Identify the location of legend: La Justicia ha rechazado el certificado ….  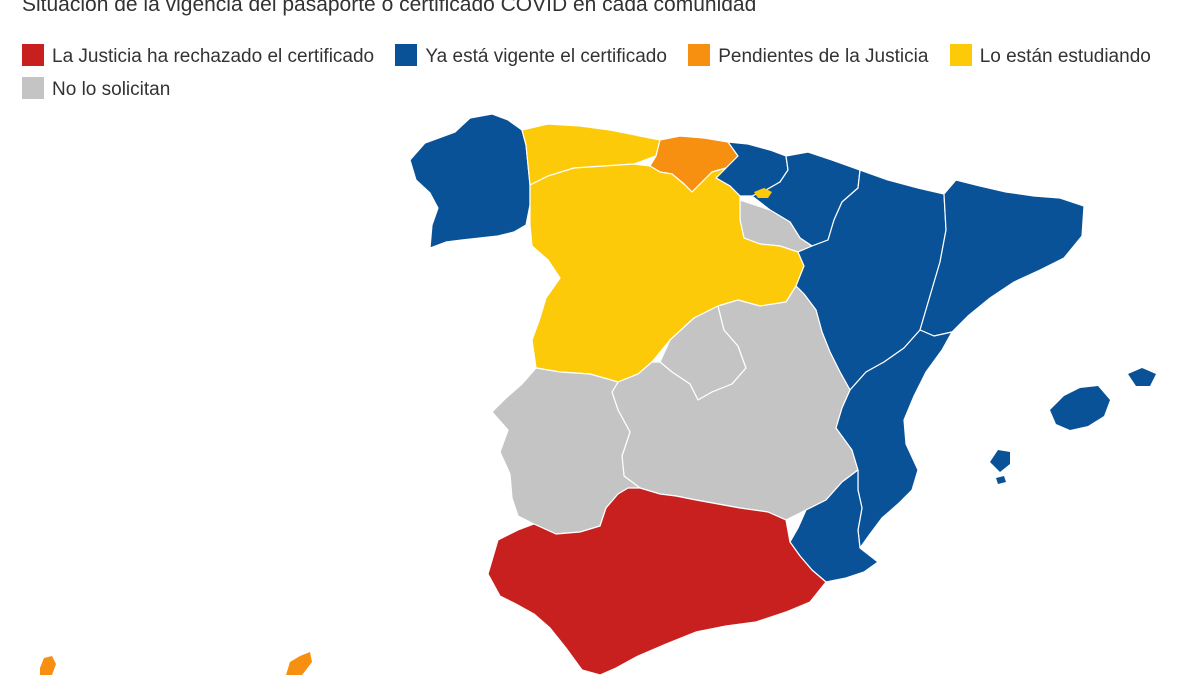
(597, 73).